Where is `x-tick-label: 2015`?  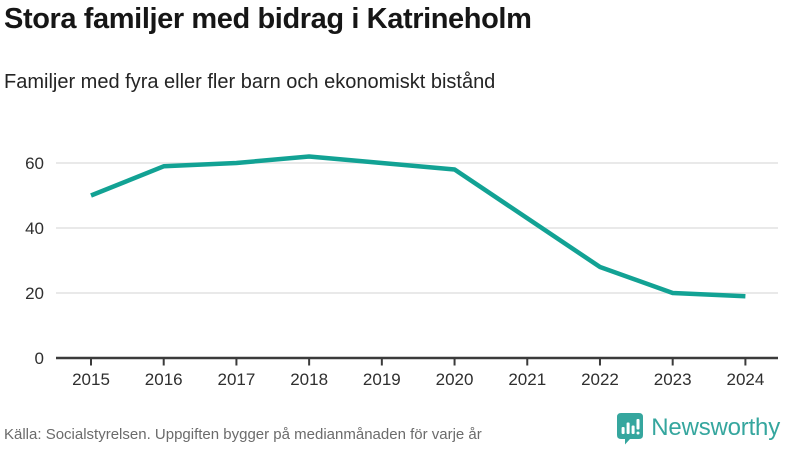 x-tick-label: 2015 is located at coordinates (91, 379).